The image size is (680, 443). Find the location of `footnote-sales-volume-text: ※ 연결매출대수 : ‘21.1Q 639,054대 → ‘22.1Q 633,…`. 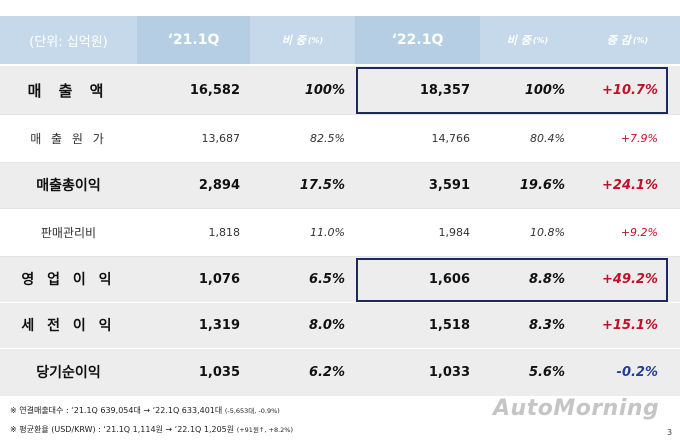

footnote-sales-volume-text: ※ 연결매출대수 : ‘21.1Q 639,054대 → ‘22.1Q 633,… is located at coordinates (116, 410).